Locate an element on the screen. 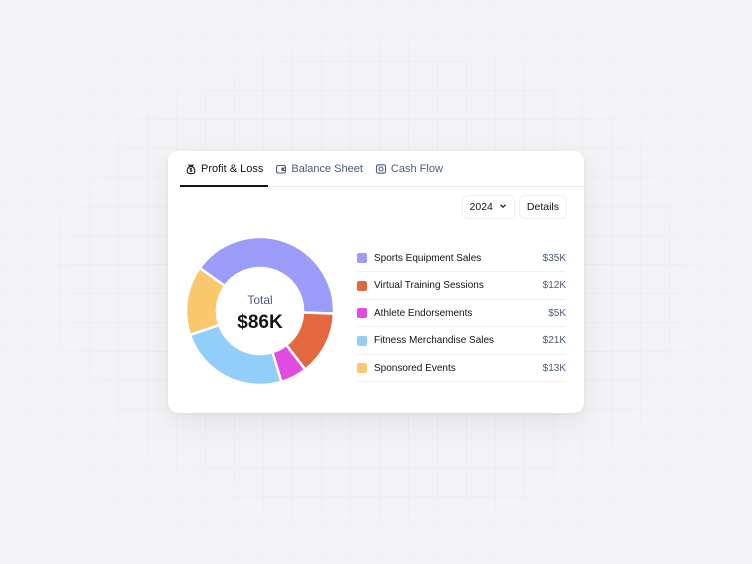  report-tabs: Profit & Loss Balance Sheet Cash Flow is located at coordinates (382, 169).